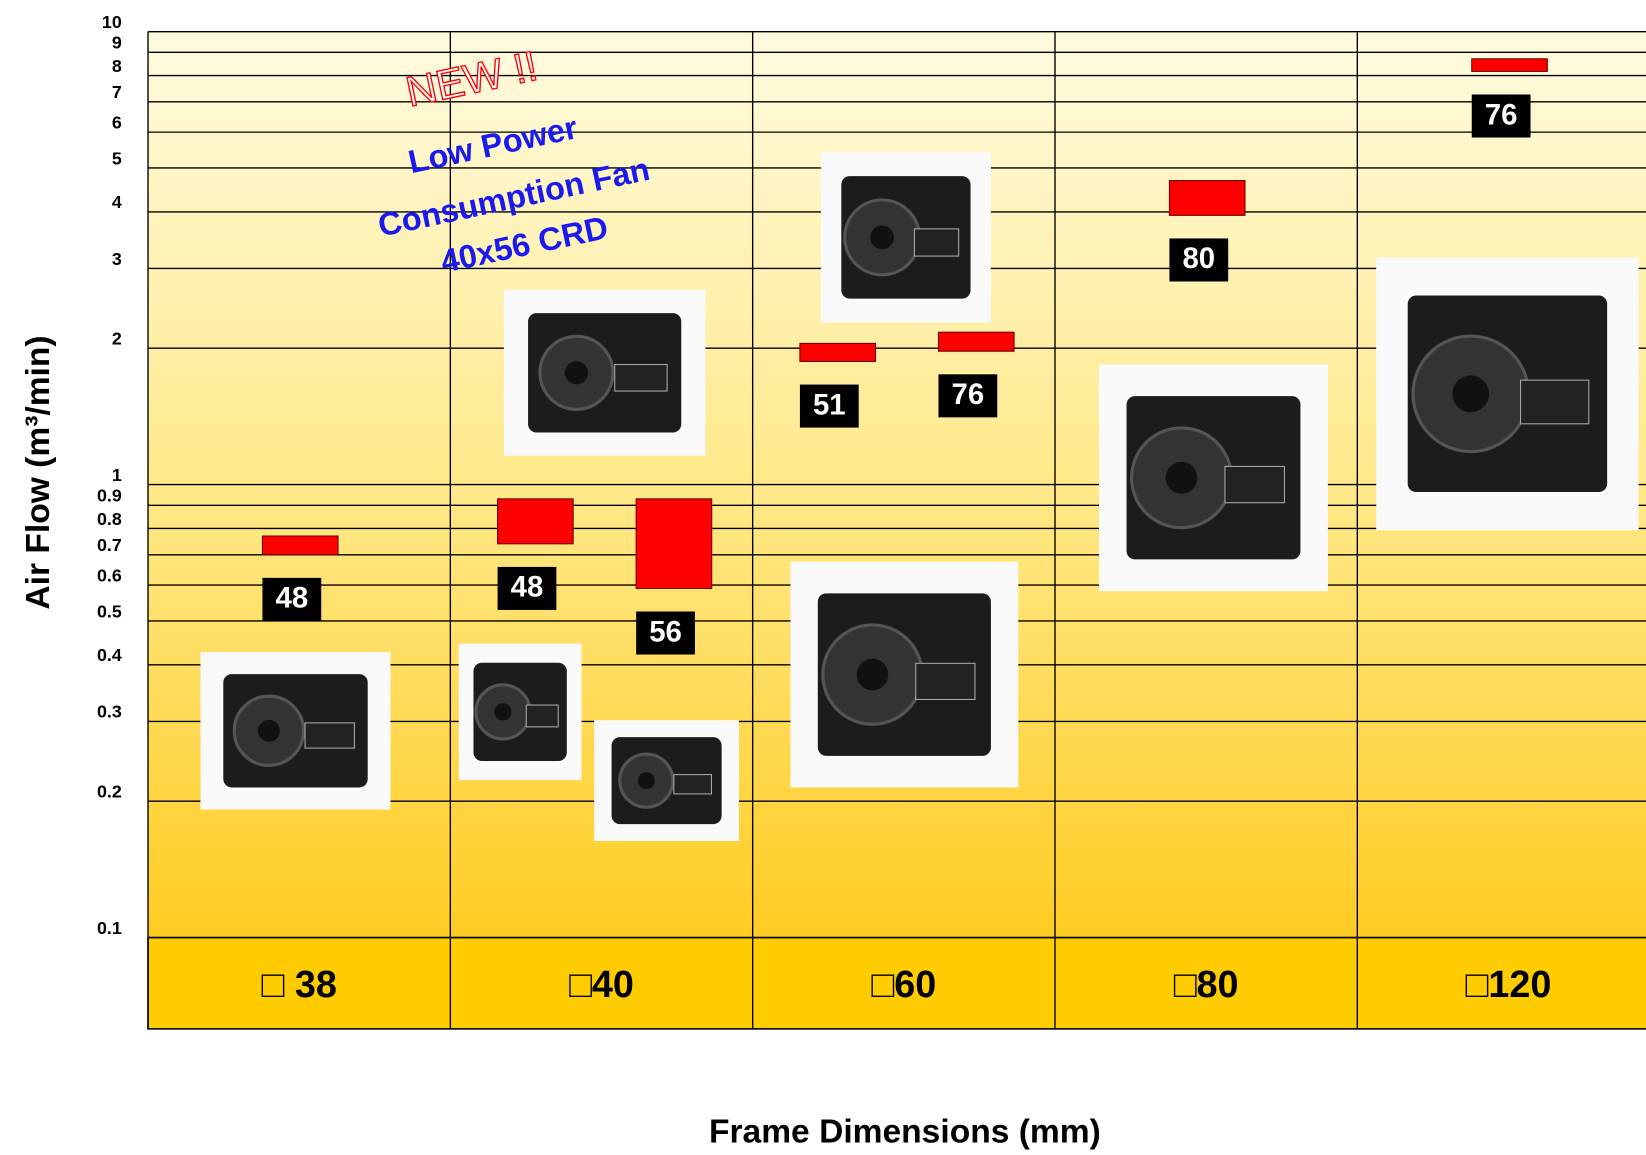 This screenshot has height=1155, width=1646. I want to click on data-label: 80, so click(1198, 258).